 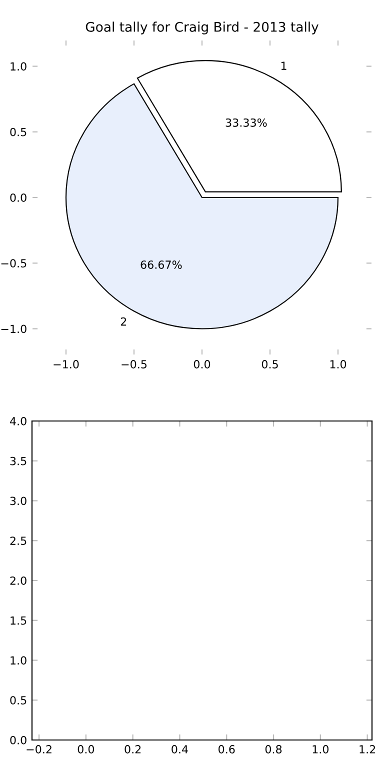 I want to click on x-tick-label: 0.8, so click(x=273, y=749).